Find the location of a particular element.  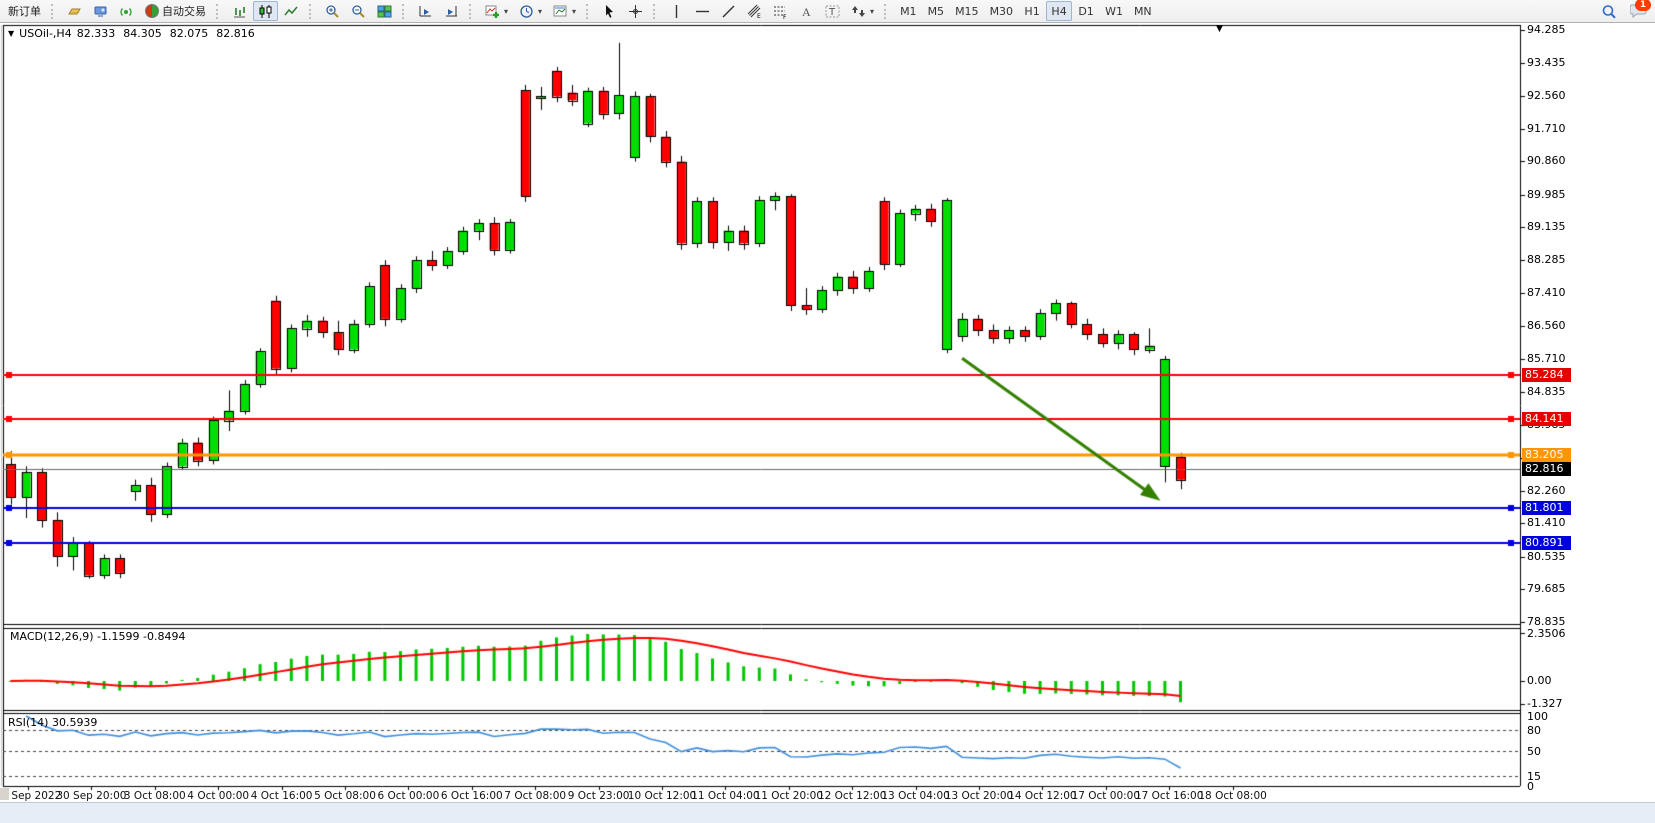

time-axis-label: 14 Oct 12:00 is located at coordinates (1042, 796).